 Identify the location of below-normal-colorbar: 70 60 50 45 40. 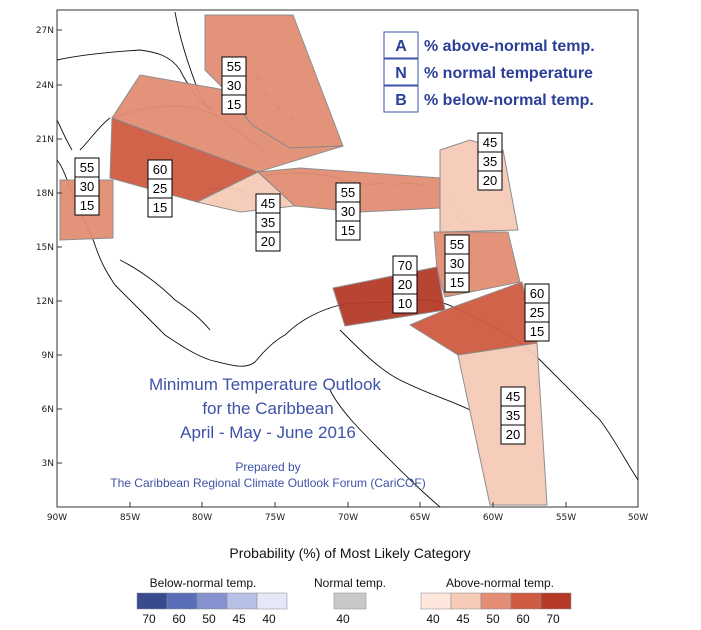
(212, 609).